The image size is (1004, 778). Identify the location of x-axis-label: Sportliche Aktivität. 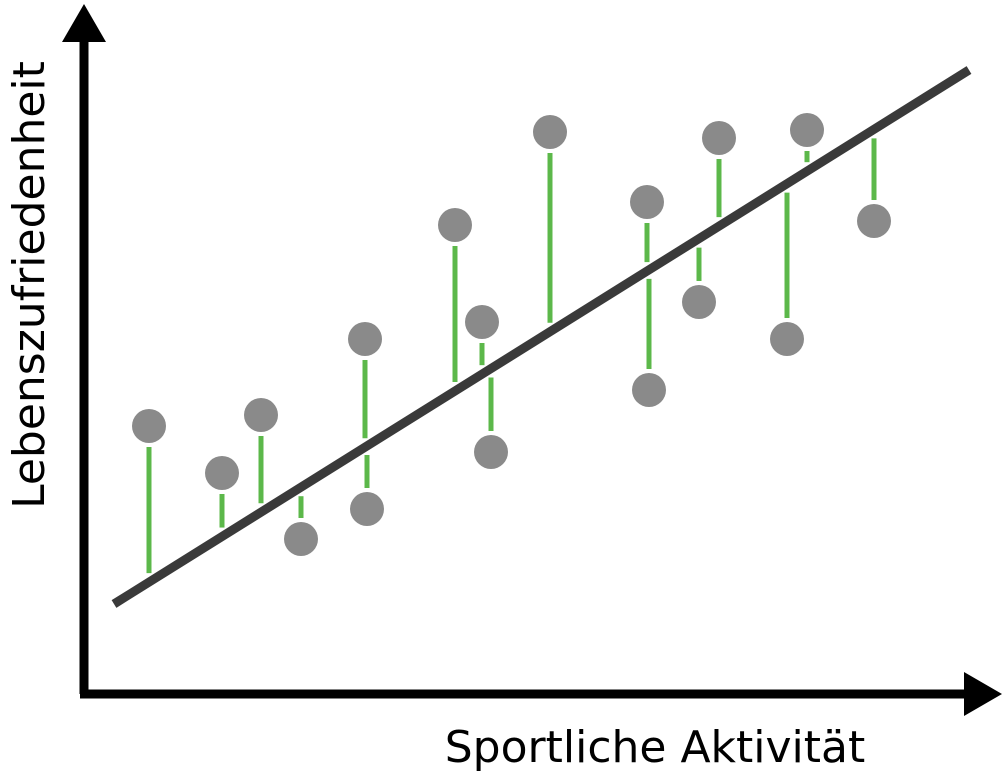
(655, 747).